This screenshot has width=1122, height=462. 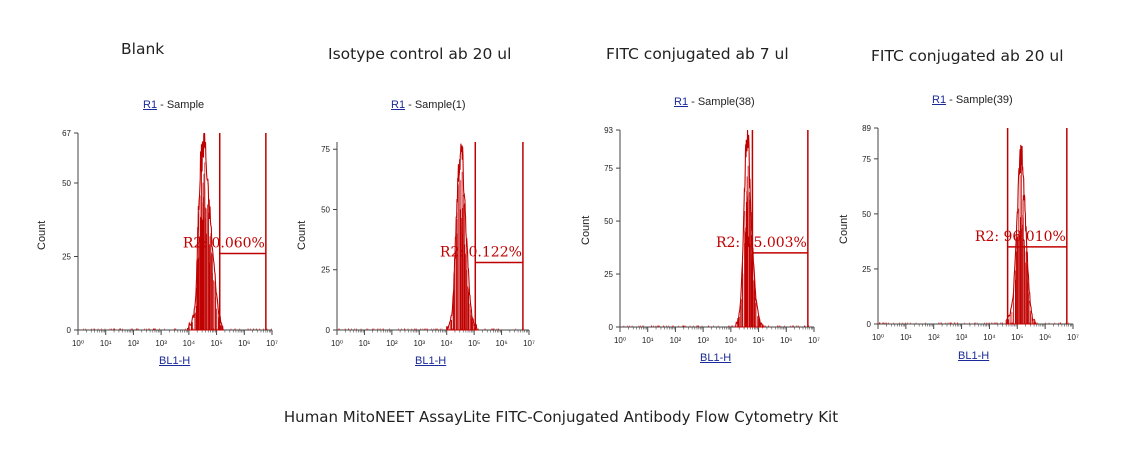 I want to click on panel-title-fitc-7ul: FITC conjugated ab 7 ul, so click(x=697, y=54).